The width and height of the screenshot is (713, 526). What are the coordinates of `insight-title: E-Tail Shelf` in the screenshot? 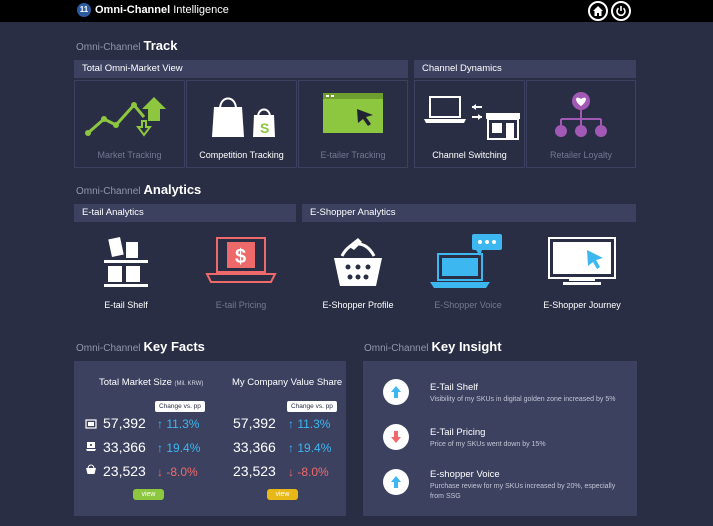 It's located at (454, 387).